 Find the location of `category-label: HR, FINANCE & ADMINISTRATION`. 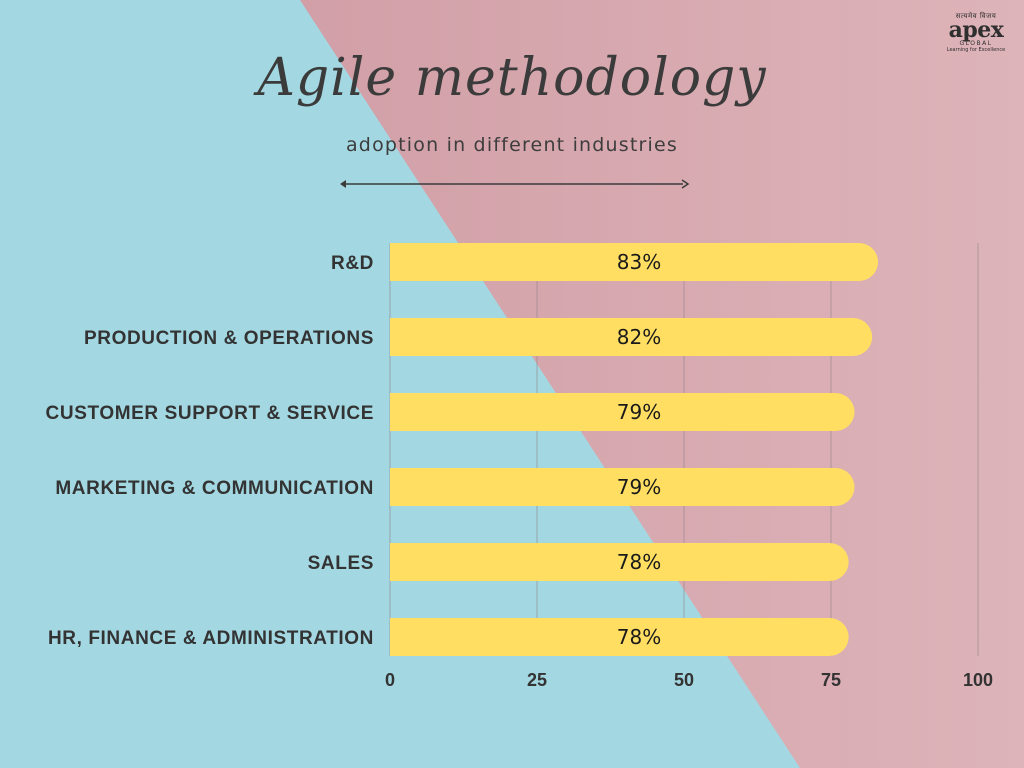

category-label: HR, FINANCE & ADMINISTRATION is located at coordinates (211, 638).